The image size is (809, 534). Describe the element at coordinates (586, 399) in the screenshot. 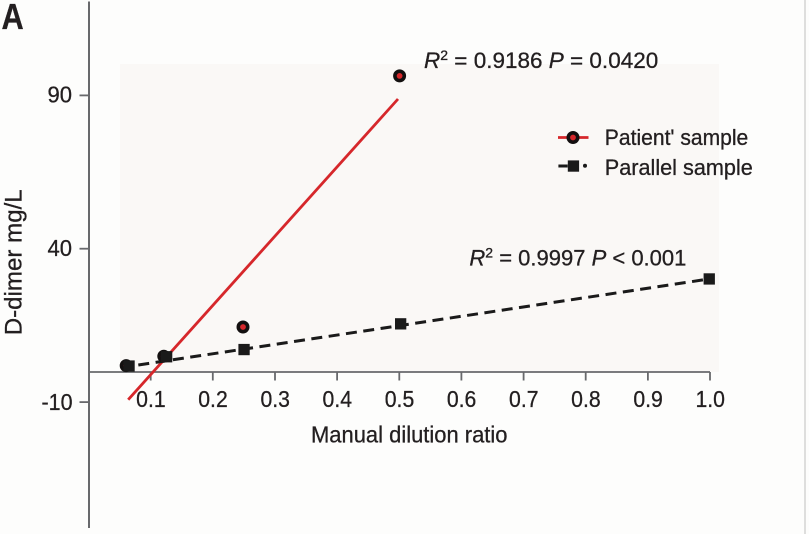

I see `svg-text: 0.8` at that location.